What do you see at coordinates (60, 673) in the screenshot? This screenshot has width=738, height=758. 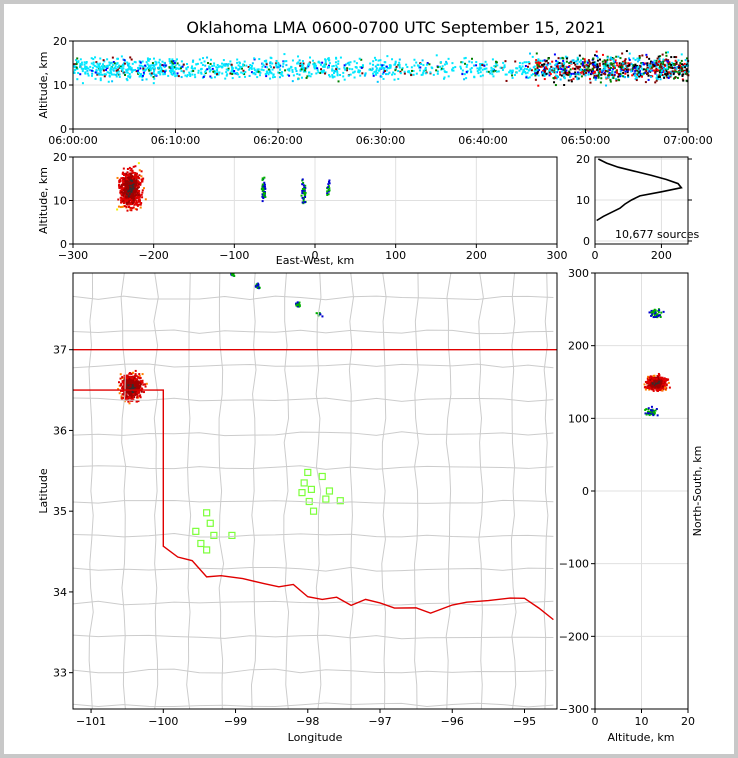 I see `map-ytick-label: 33` at bounding box center [60, 673].